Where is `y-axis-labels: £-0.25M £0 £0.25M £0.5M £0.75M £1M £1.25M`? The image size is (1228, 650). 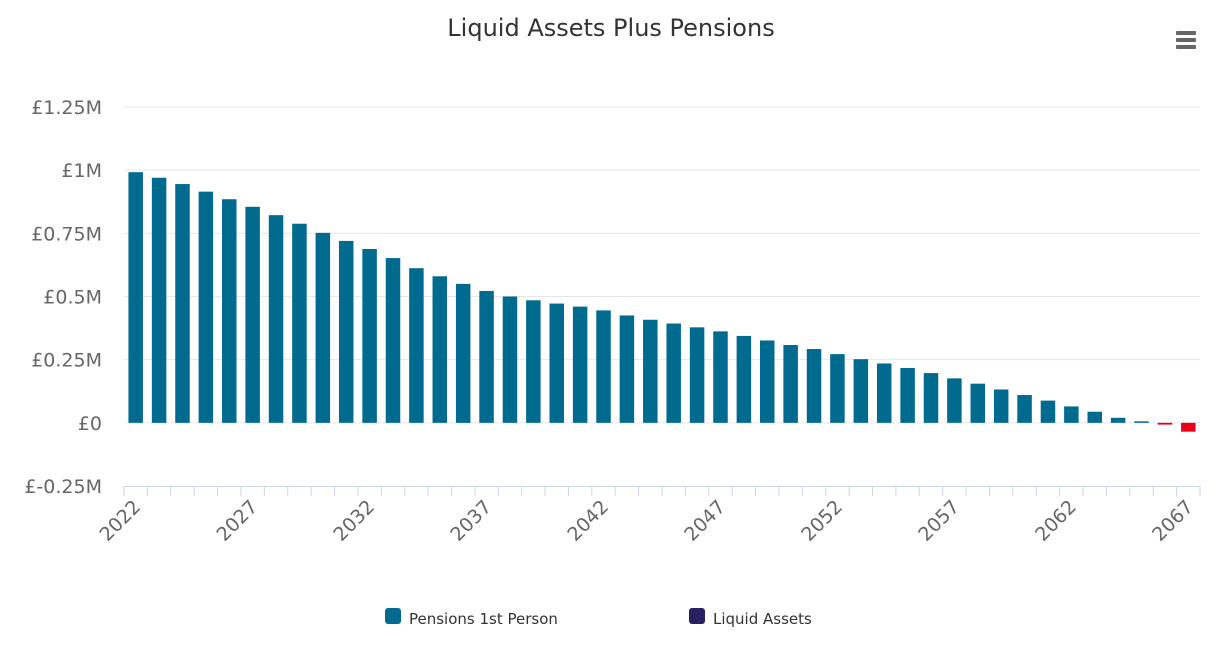
y-axis-labels: £-0.25M £0 £0.25M £0.5M £0.75M £1M £1.25M is located at coordinates (63, 297).